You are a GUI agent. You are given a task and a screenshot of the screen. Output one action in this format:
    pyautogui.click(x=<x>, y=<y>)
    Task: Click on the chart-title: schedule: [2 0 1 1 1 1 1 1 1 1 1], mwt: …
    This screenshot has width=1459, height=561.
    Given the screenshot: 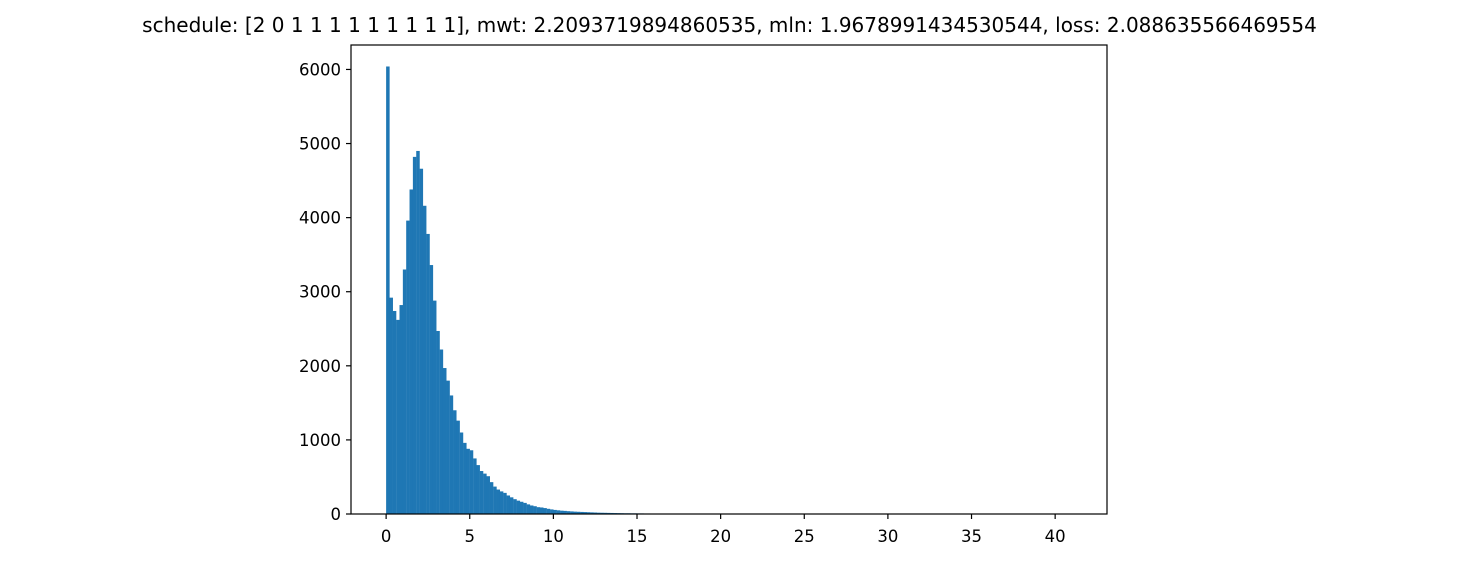 What is the action you would take?
    pyautogui.click(x=729, y=25)
    